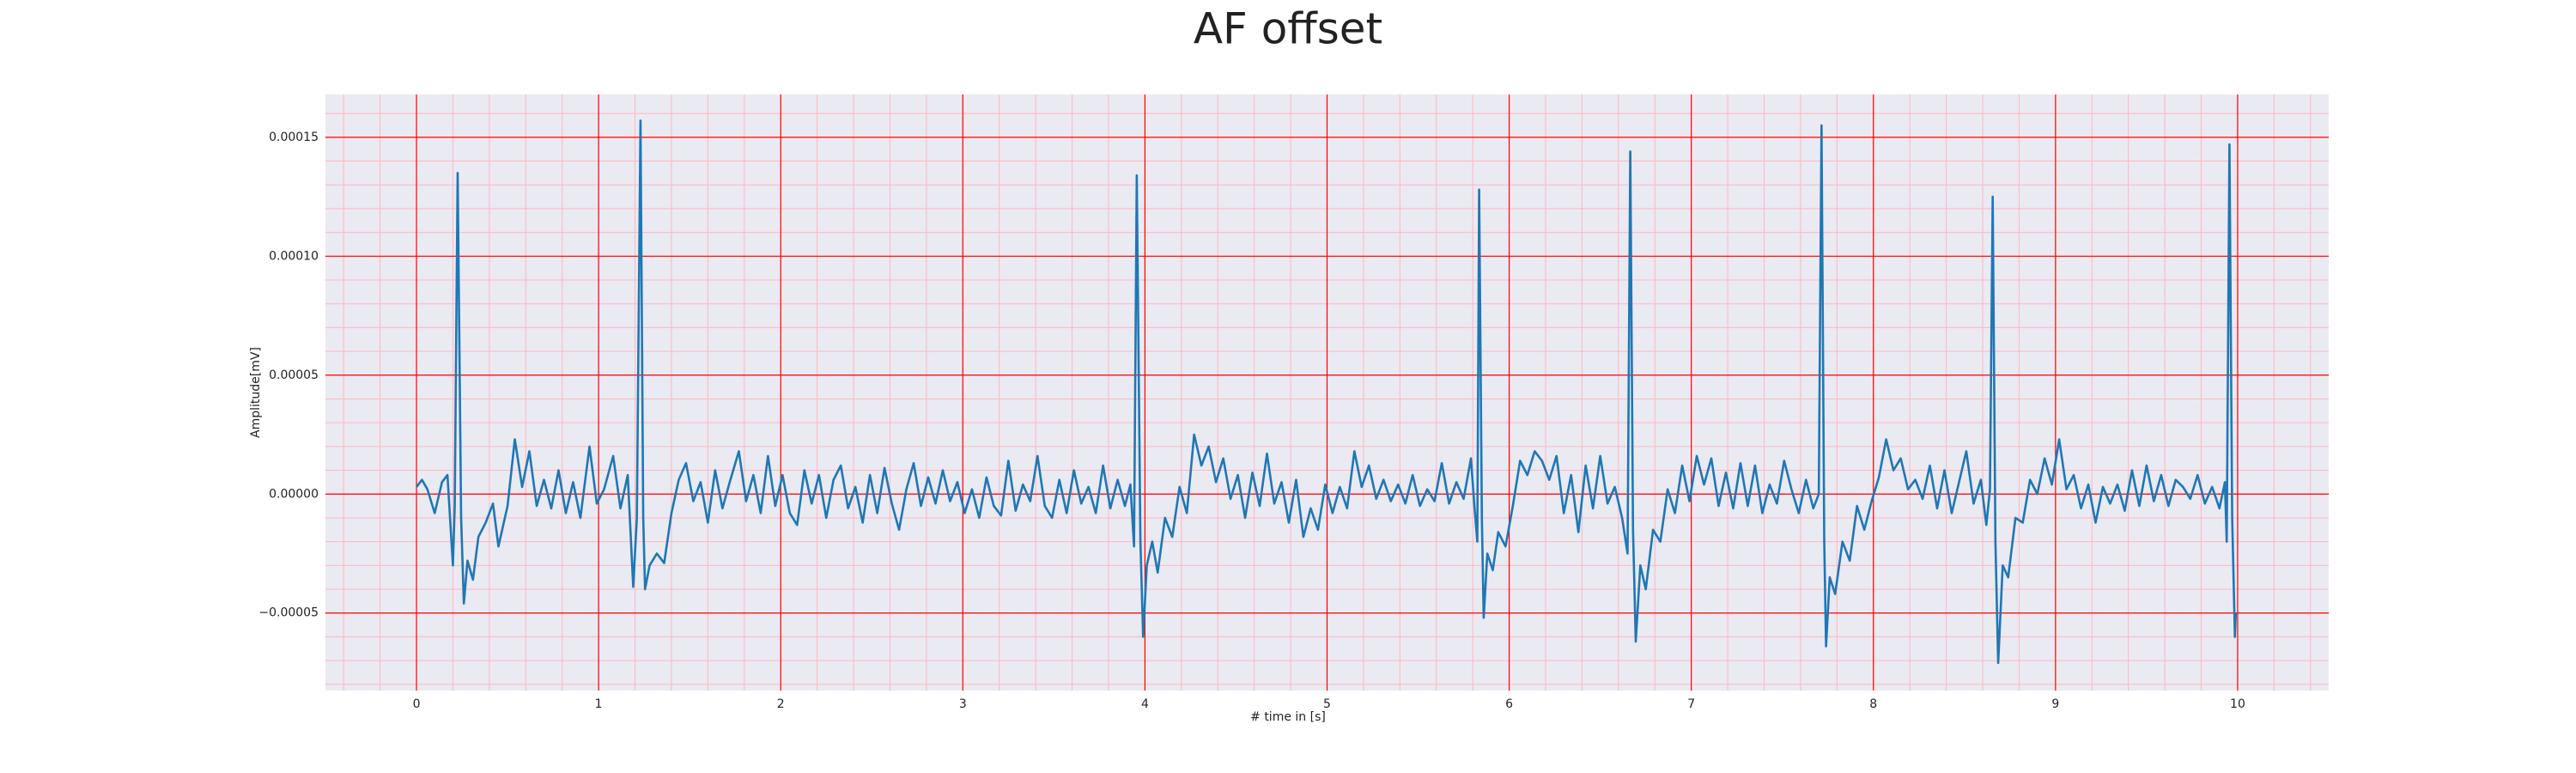 The width and height of the screenshot is (2576, 773). What do you see at coordinates (294, 375) in the screenshot?
I see `y-tick-label: 0.00005` at bounding box center [294, 375].